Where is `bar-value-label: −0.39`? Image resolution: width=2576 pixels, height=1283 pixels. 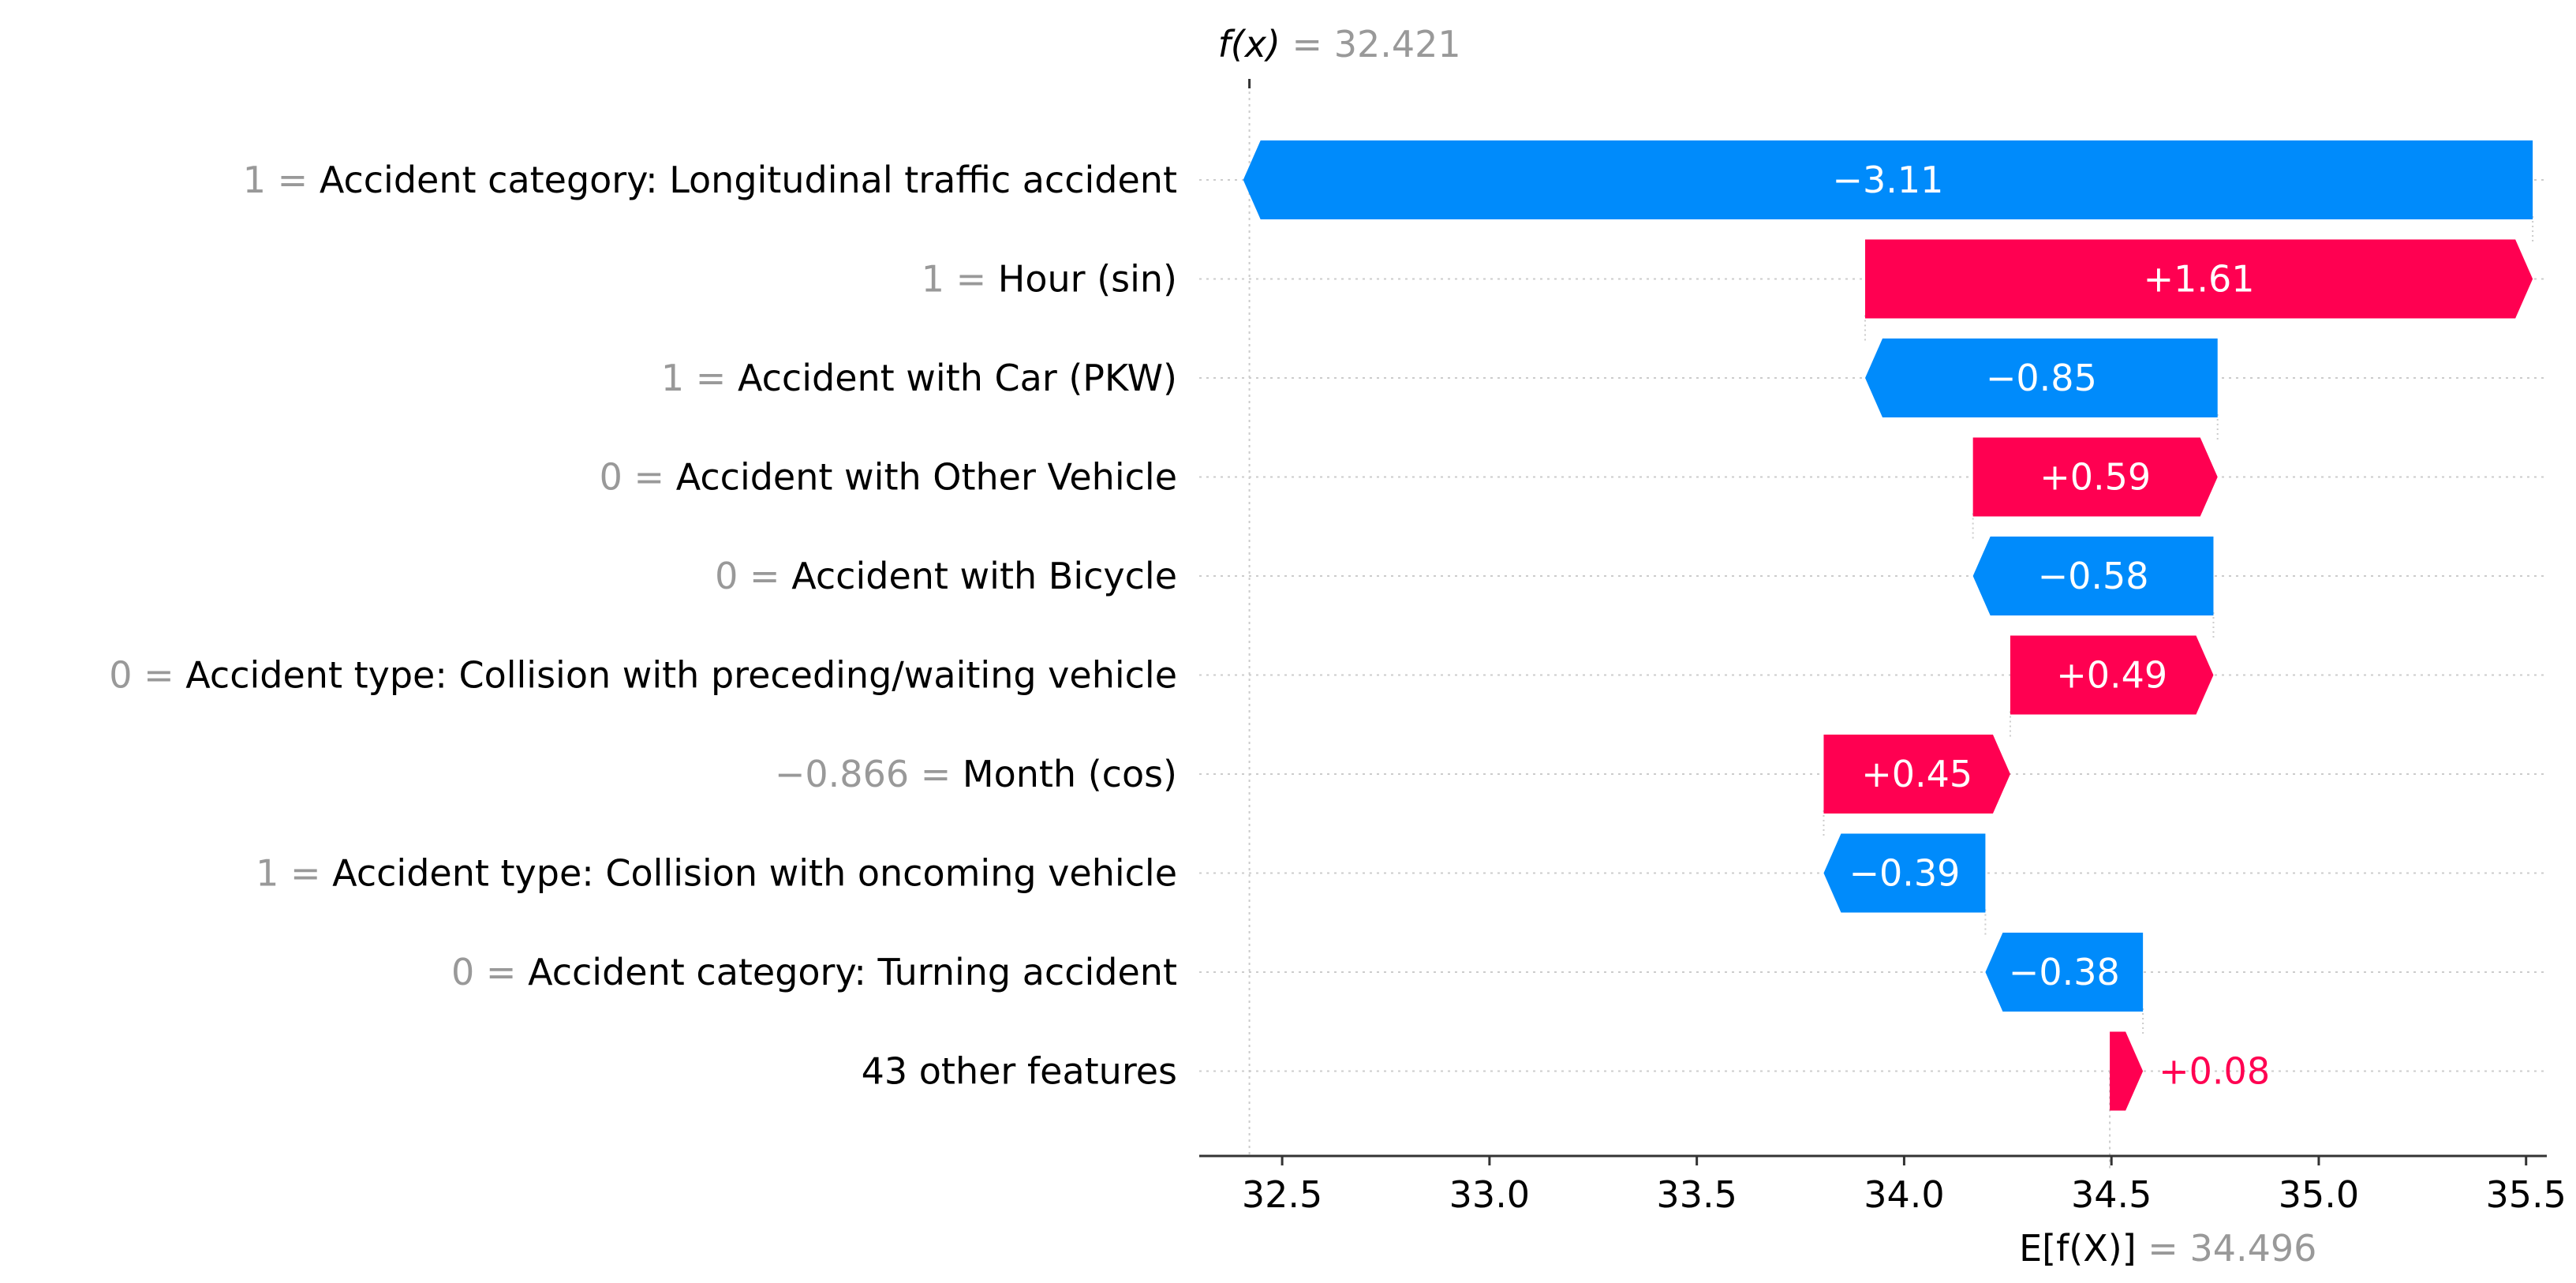
bar-value-label: −0.39 is located at coordinates (1904, 873).